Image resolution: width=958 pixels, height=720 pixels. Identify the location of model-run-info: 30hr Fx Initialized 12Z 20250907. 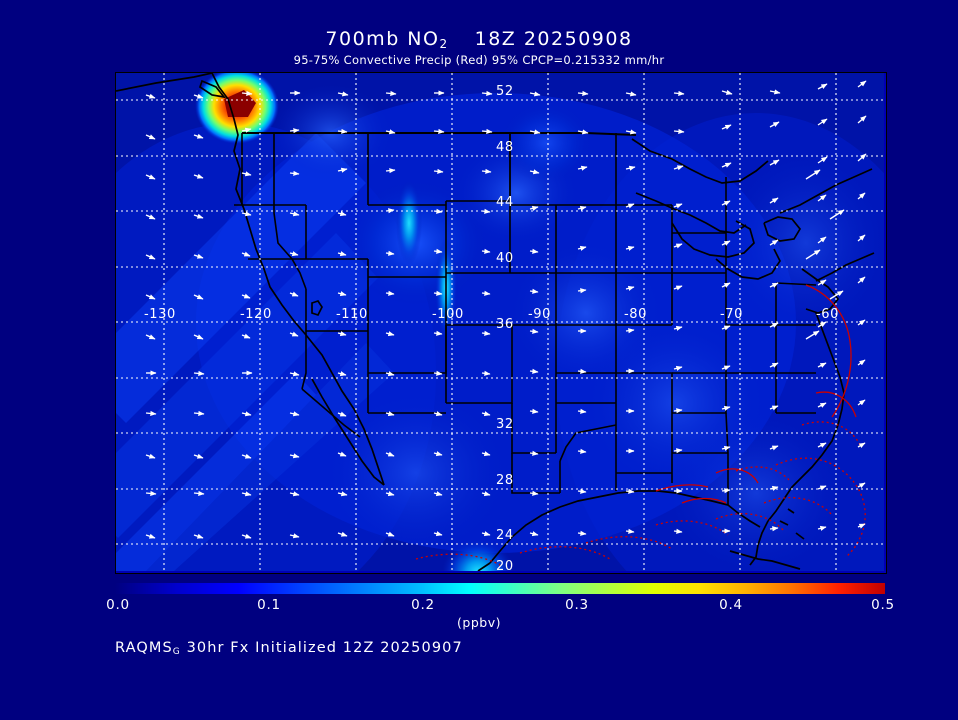
(321, 648).